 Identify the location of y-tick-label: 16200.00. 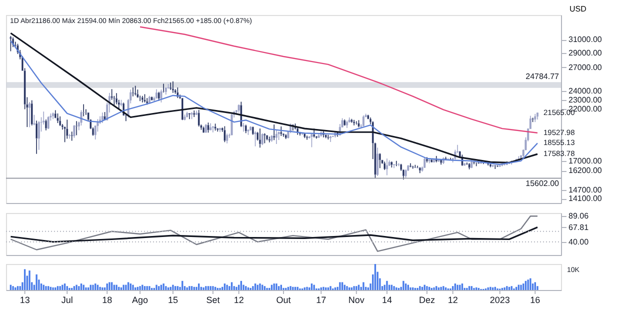
(585, 171).